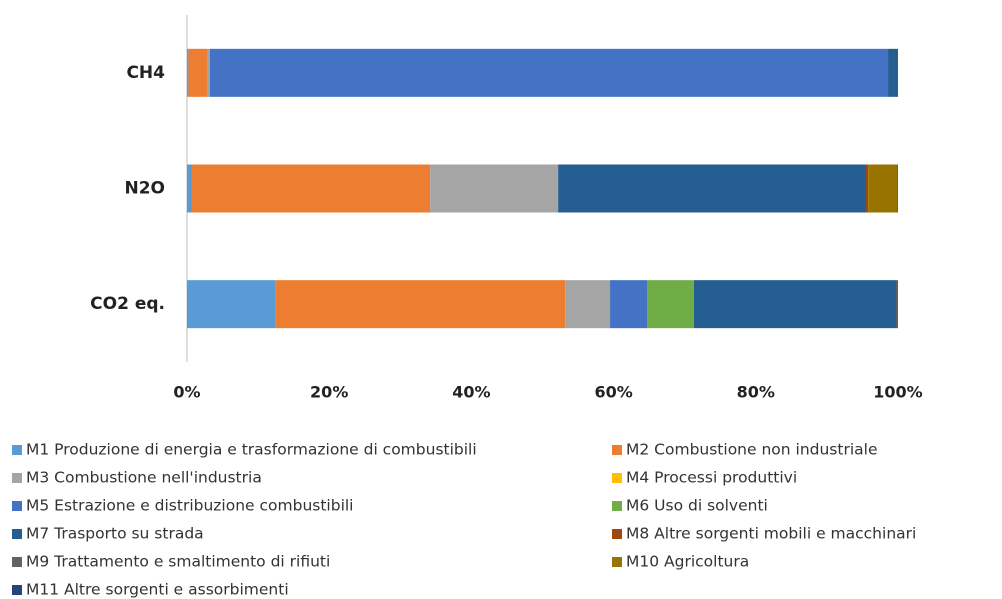 This screenshot has width=1002, height=599. What do you see at coordinates (186, 392) in the screenshot?
I see `x-tick-label: 0%` at bounding box center [186, 392].